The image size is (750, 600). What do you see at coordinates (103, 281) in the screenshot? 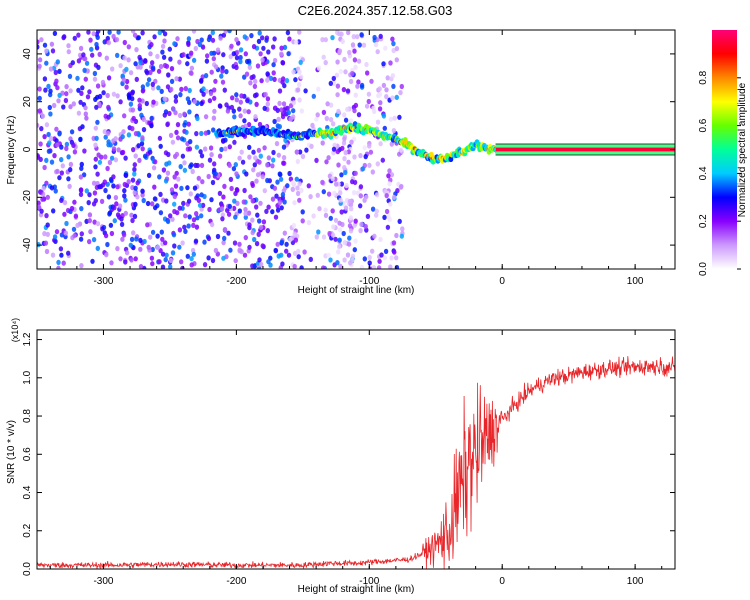
I see `x-tick-label: -300` at bounding box center [103, 281].